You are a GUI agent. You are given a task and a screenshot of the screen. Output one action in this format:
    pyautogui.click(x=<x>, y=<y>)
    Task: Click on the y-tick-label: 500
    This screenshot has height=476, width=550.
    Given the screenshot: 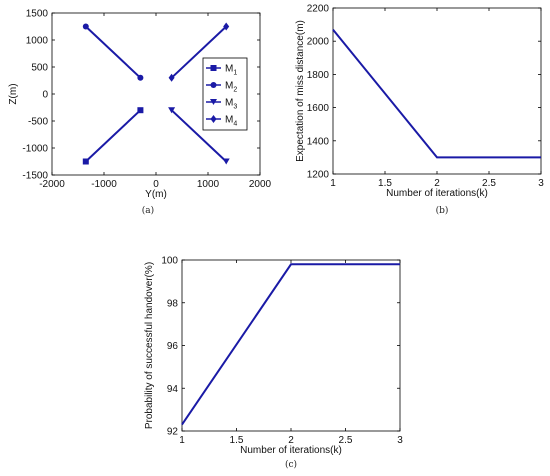 What is the action you would take?
    pyautogui.click(x=39, y=68)
    